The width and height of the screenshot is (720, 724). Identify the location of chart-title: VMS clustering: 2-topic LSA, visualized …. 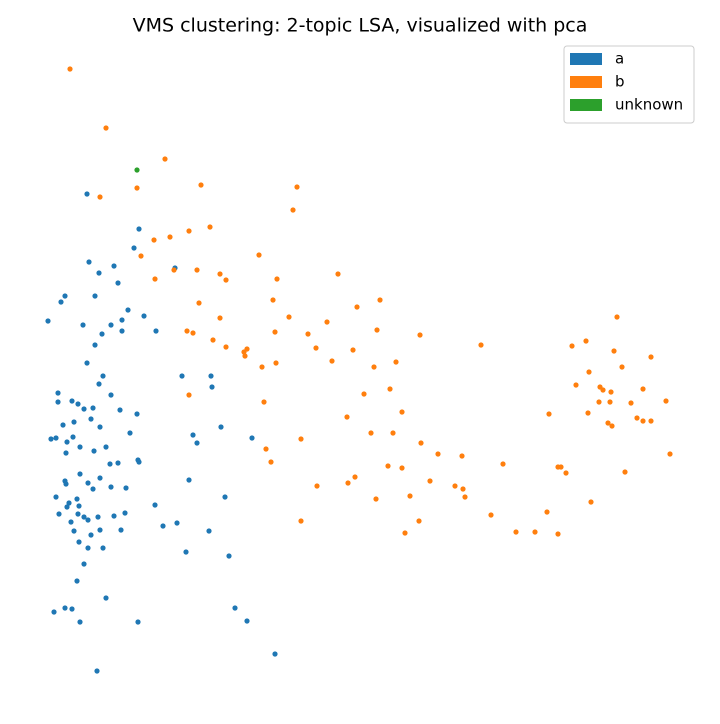
(360, 26).